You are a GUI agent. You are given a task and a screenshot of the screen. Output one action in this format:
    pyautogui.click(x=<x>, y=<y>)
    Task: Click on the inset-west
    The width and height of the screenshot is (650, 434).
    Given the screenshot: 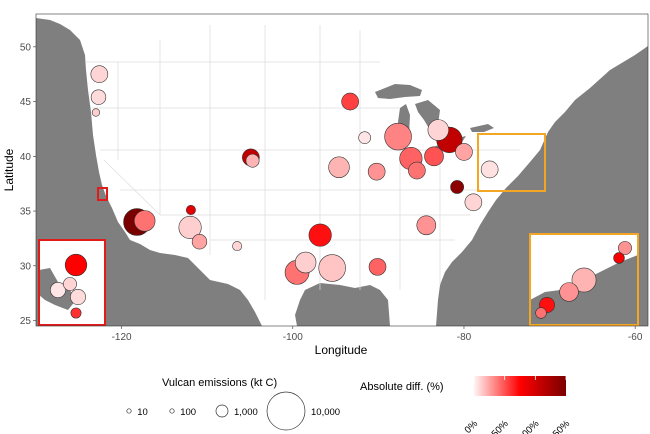 What is the action you would take?
    pyautogui.click(x=72, y=282)
    